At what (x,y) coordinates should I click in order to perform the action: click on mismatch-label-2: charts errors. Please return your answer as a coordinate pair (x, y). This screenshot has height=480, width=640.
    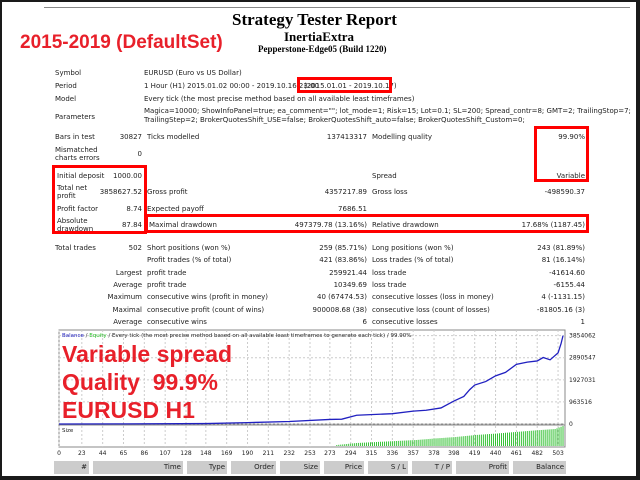
    Looking at the image, I should click on (77, 158).